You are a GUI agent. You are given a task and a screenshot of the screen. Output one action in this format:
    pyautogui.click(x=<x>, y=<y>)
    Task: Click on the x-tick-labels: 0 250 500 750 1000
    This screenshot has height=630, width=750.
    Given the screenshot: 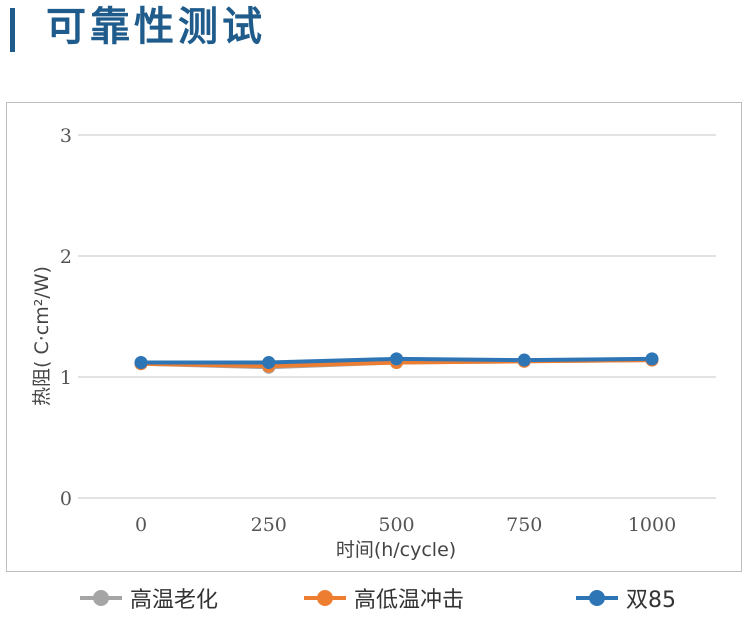 What is the action you would take?
    pyautogui.click(x=405, y=525)
    